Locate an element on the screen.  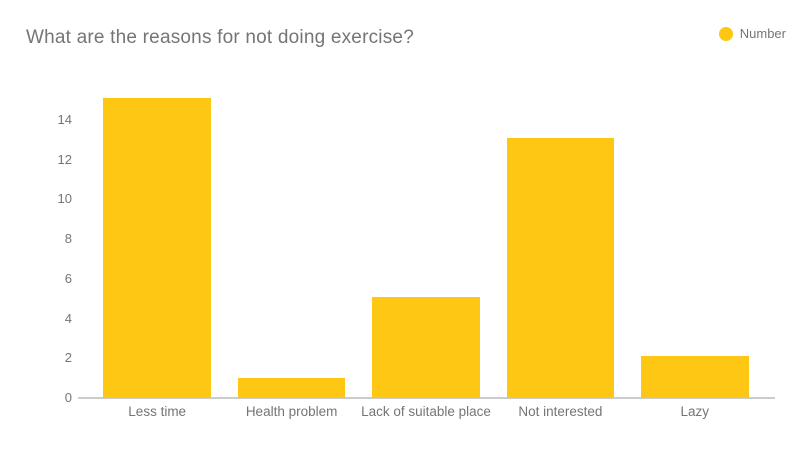
x-axis-category-label: Lack of suitable place is located at coordinates (426, 411).